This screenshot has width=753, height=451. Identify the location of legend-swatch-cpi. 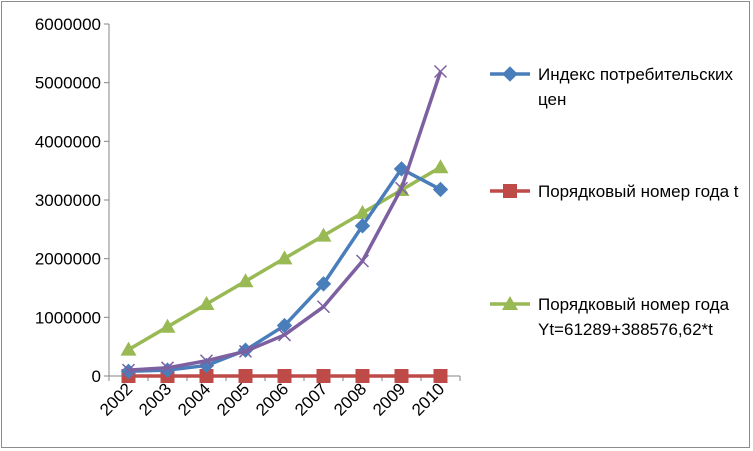
(510, 74).